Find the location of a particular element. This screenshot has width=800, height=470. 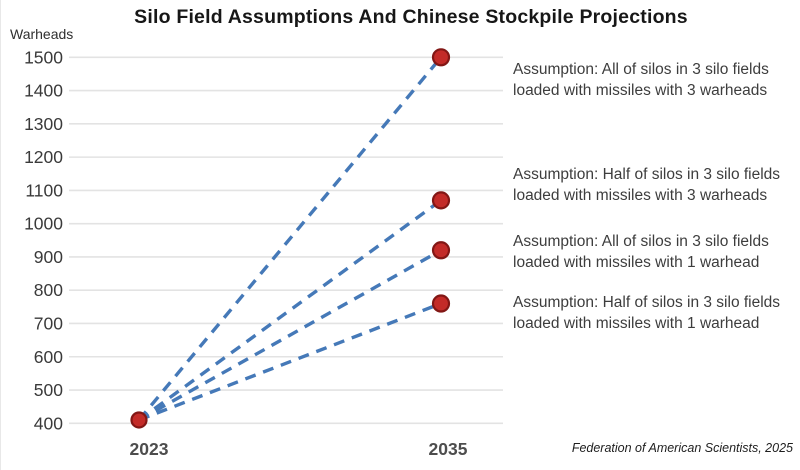

y-tick-label-800: 800 is located at coordinates (48, 290).